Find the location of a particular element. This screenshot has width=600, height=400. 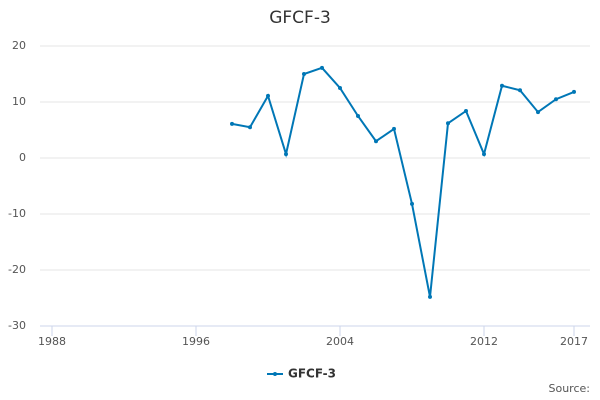

y-tick-label: 0 is located at coordinates (22, 157).